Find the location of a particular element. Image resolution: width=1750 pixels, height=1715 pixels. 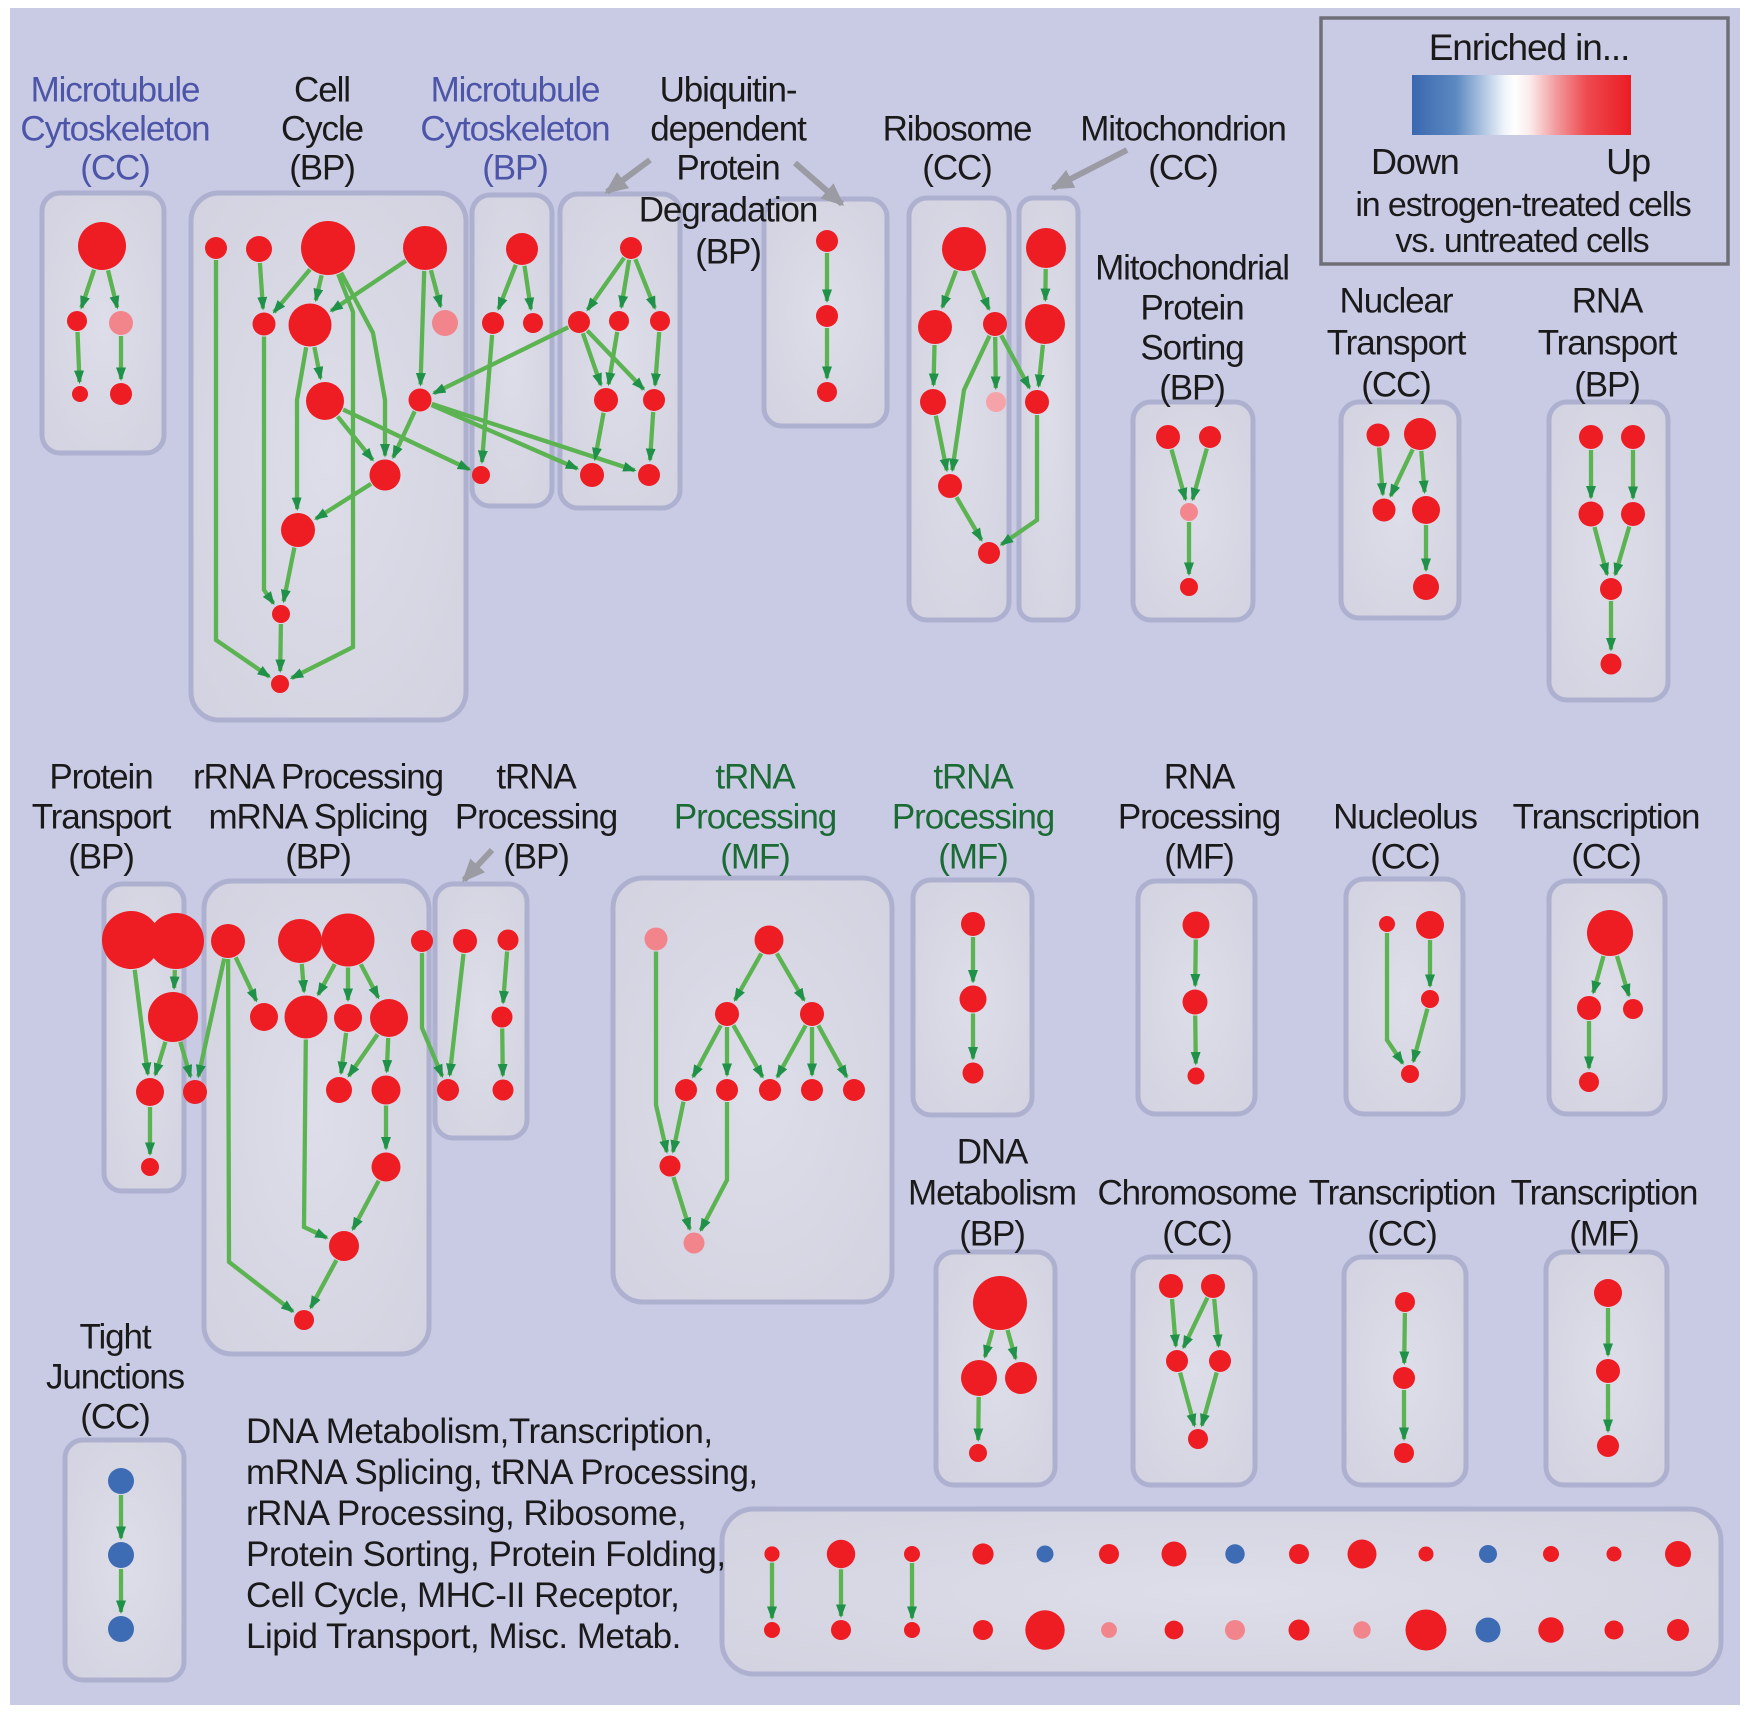

svg-text: rRNA Processing, Ribosome, is located at coordinates (466, 1513).